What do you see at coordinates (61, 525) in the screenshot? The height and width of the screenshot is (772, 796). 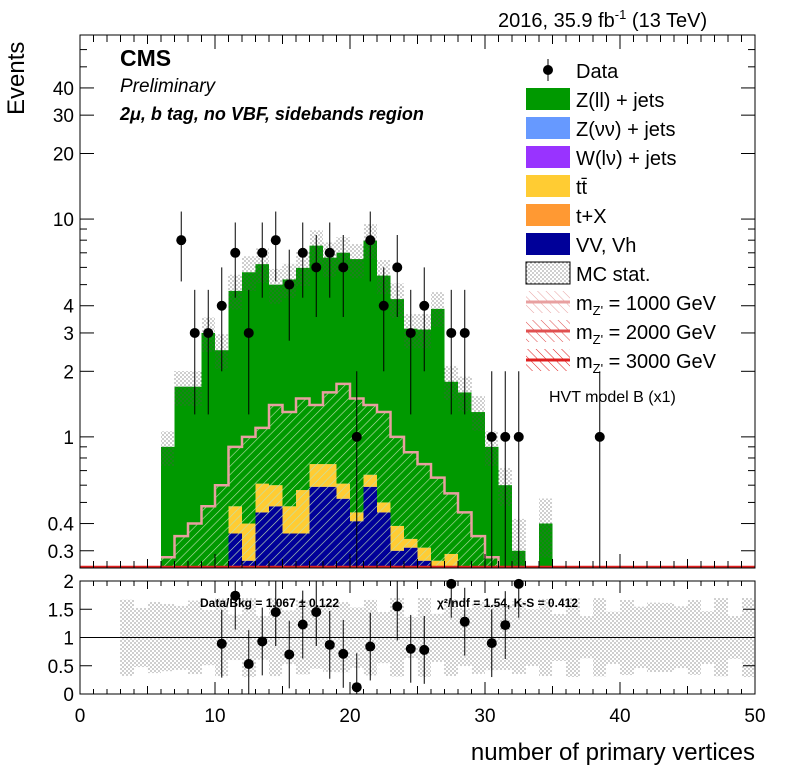 I see `y-tick-label-1: 0.4` at bounding box center [61, 525].